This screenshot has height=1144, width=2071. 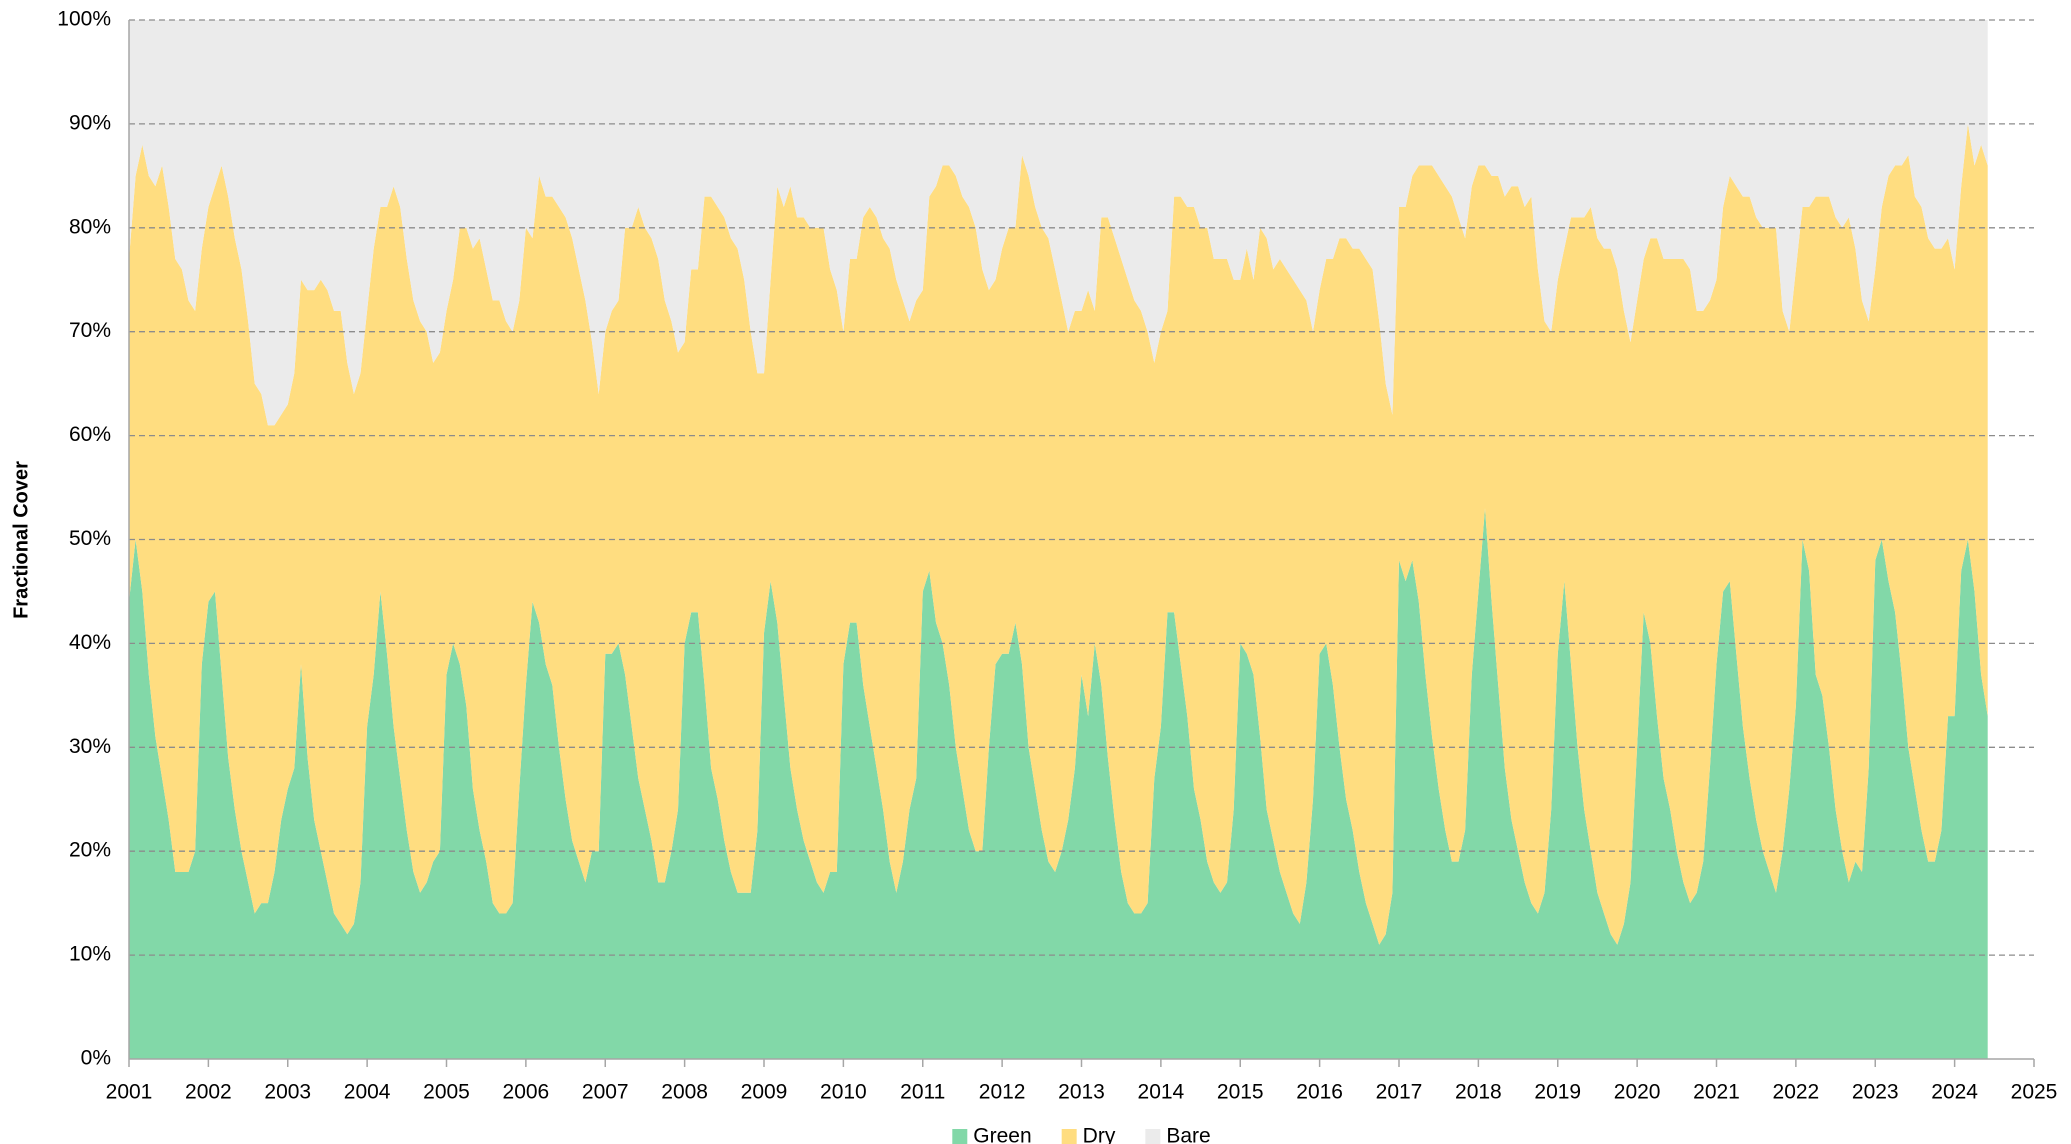 What do you see at coordinates (84, 19) in the screenshot?
I see `y-tick-label: 100%` at bounding box center [84, 19].